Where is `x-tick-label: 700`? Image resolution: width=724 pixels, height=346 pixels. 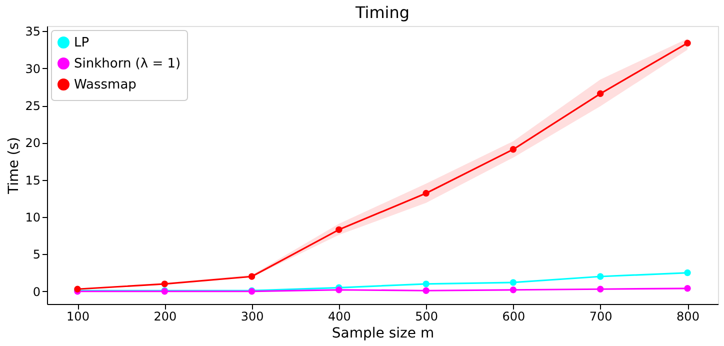 x-tick-label: 700 is located at coordinates (600, 317).